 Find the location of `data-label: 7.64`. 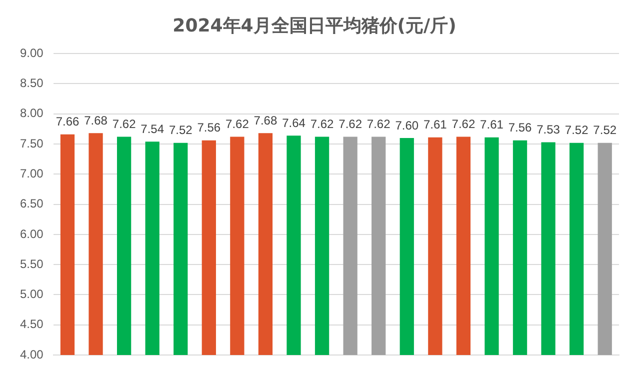

data-label: 7.64 is located at coordinates (294, 123).